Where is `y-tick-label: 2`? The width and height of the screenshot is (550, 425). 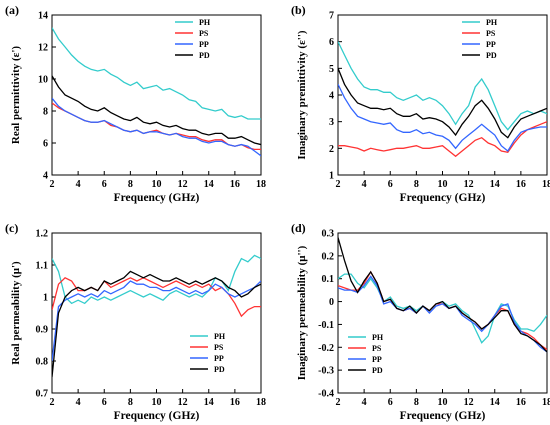
y-tick-label: 2 is located at coordinates (331, 149).